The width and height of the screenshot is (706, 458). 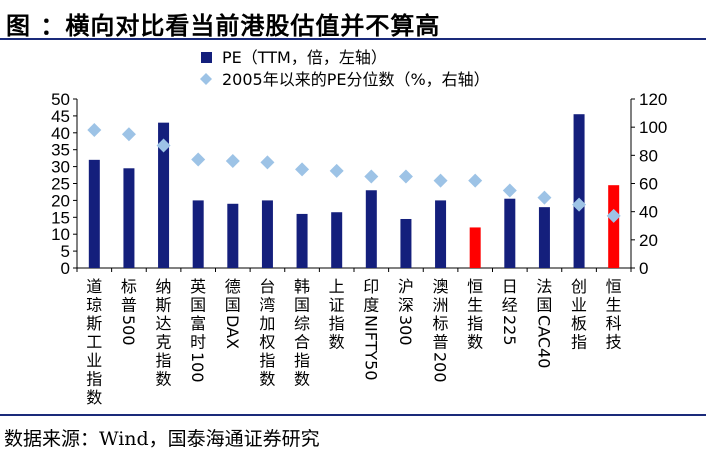 What do you see at coordinates (60, 99) in the screenshot?
I see `left-tick-label: 50` at bounding box center [60, 99].